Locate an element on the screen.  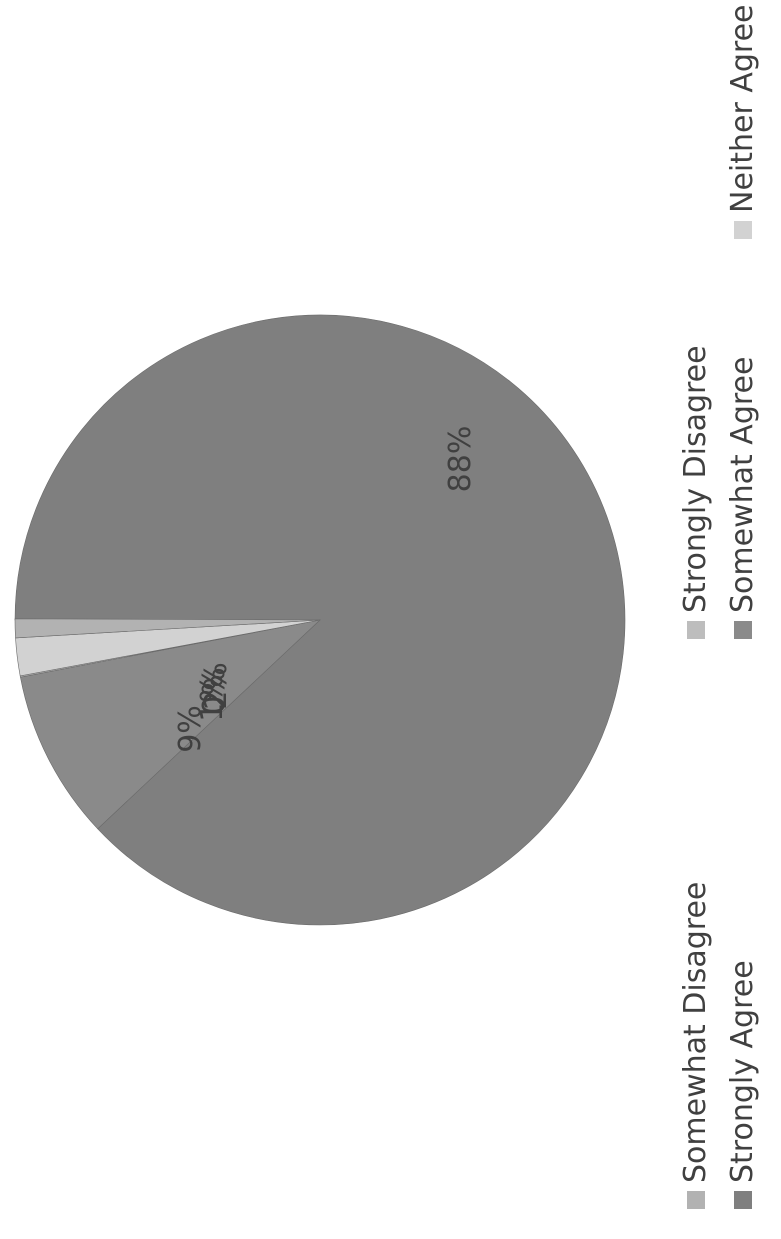
legend-label: Somewhat Disagree is located at coordinates (695, 1032).